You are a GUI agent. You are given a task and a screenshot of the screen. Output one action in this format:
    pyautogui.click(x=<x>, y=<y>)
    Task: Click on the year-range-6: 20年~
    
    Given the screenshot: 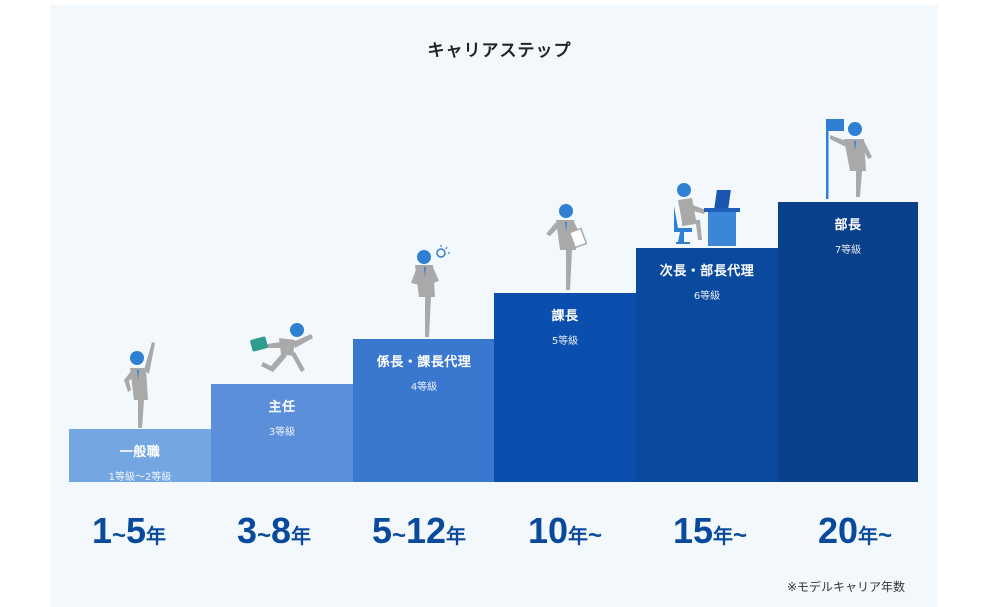 What is the action you would take?
    pyautogui.click(x=855, y=531)
    